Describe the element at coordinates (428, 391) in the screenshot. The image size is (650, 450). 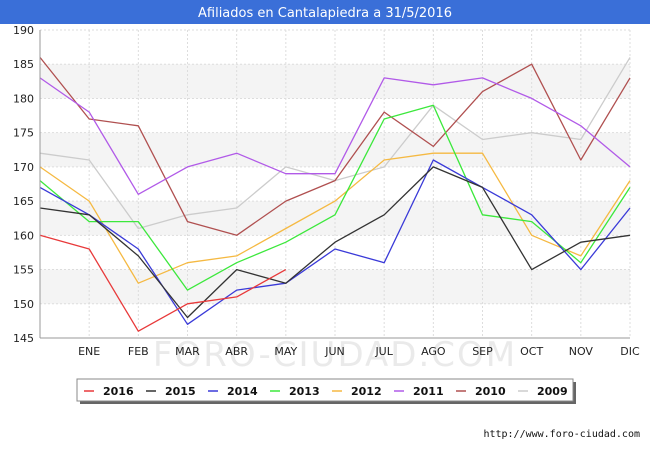
I see `legend-label-2011: 2011` at that location.